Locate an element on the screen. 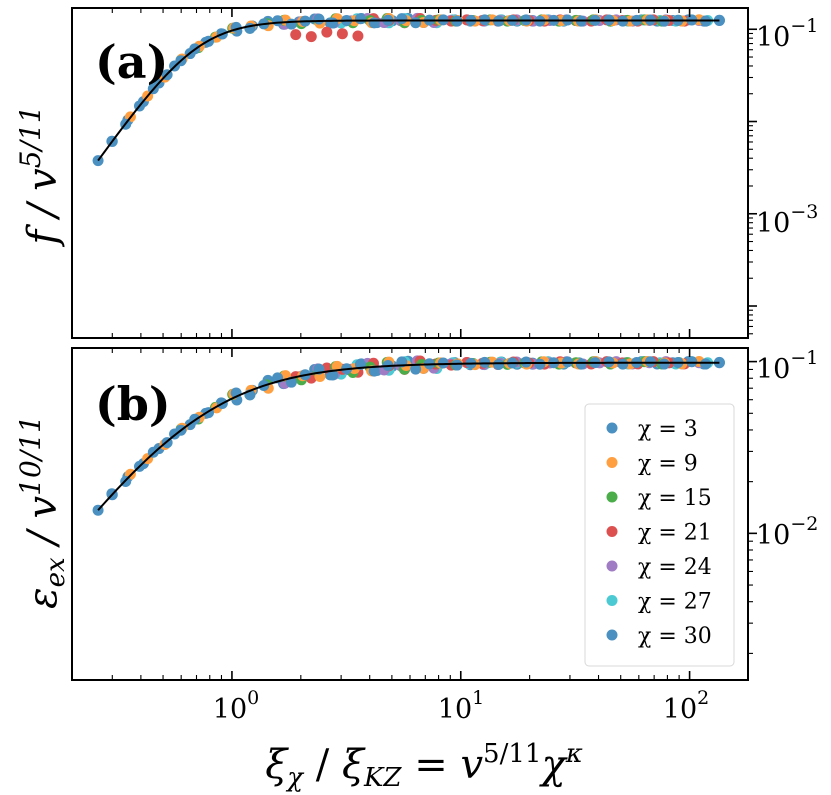  legend-label-0: χ = 3 is located at coordinates (668, 429).